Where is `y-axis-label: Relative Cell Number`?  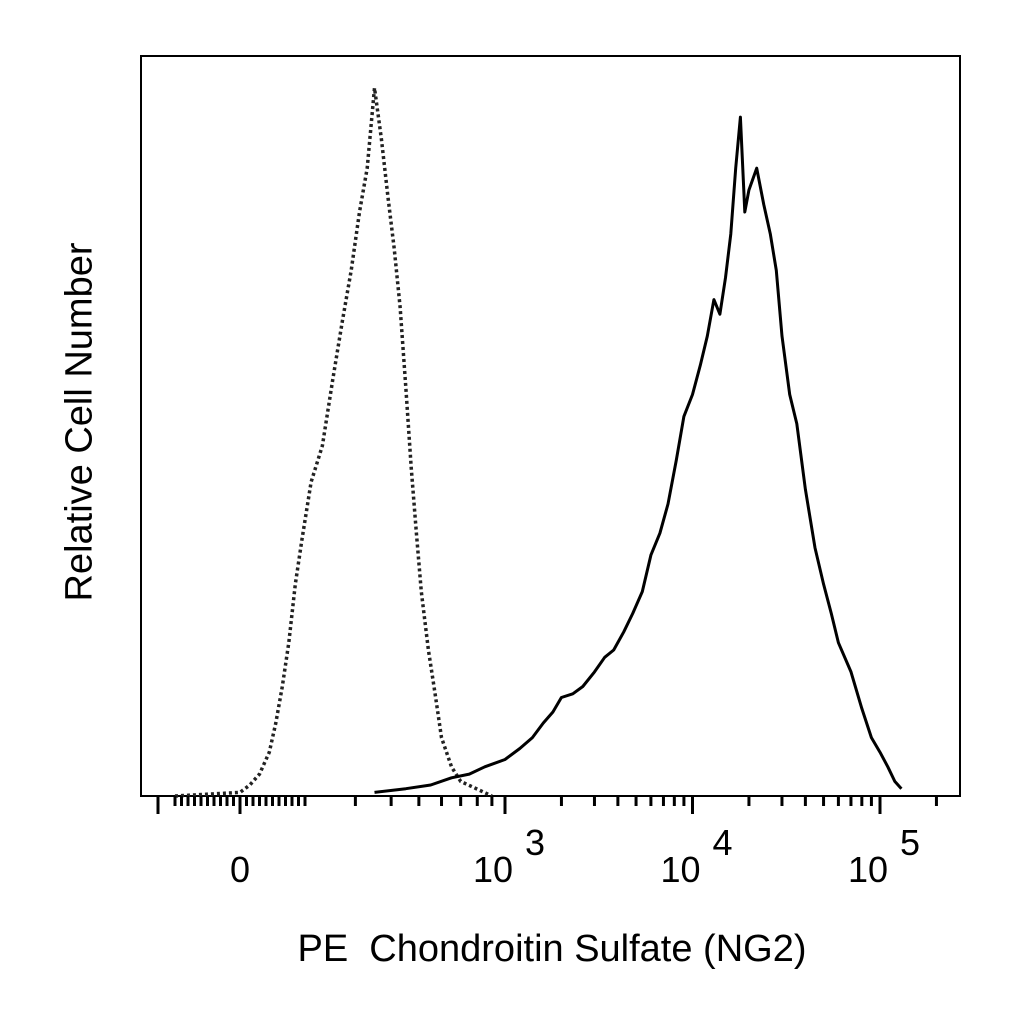 y-axis-label: Relative Cell Number is located at coordinates (79, 422).